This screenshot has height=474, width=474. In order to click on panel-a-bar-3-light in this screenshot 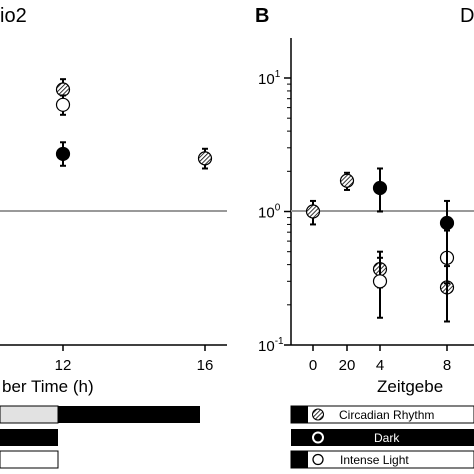, I will do `click(29, 459)`.